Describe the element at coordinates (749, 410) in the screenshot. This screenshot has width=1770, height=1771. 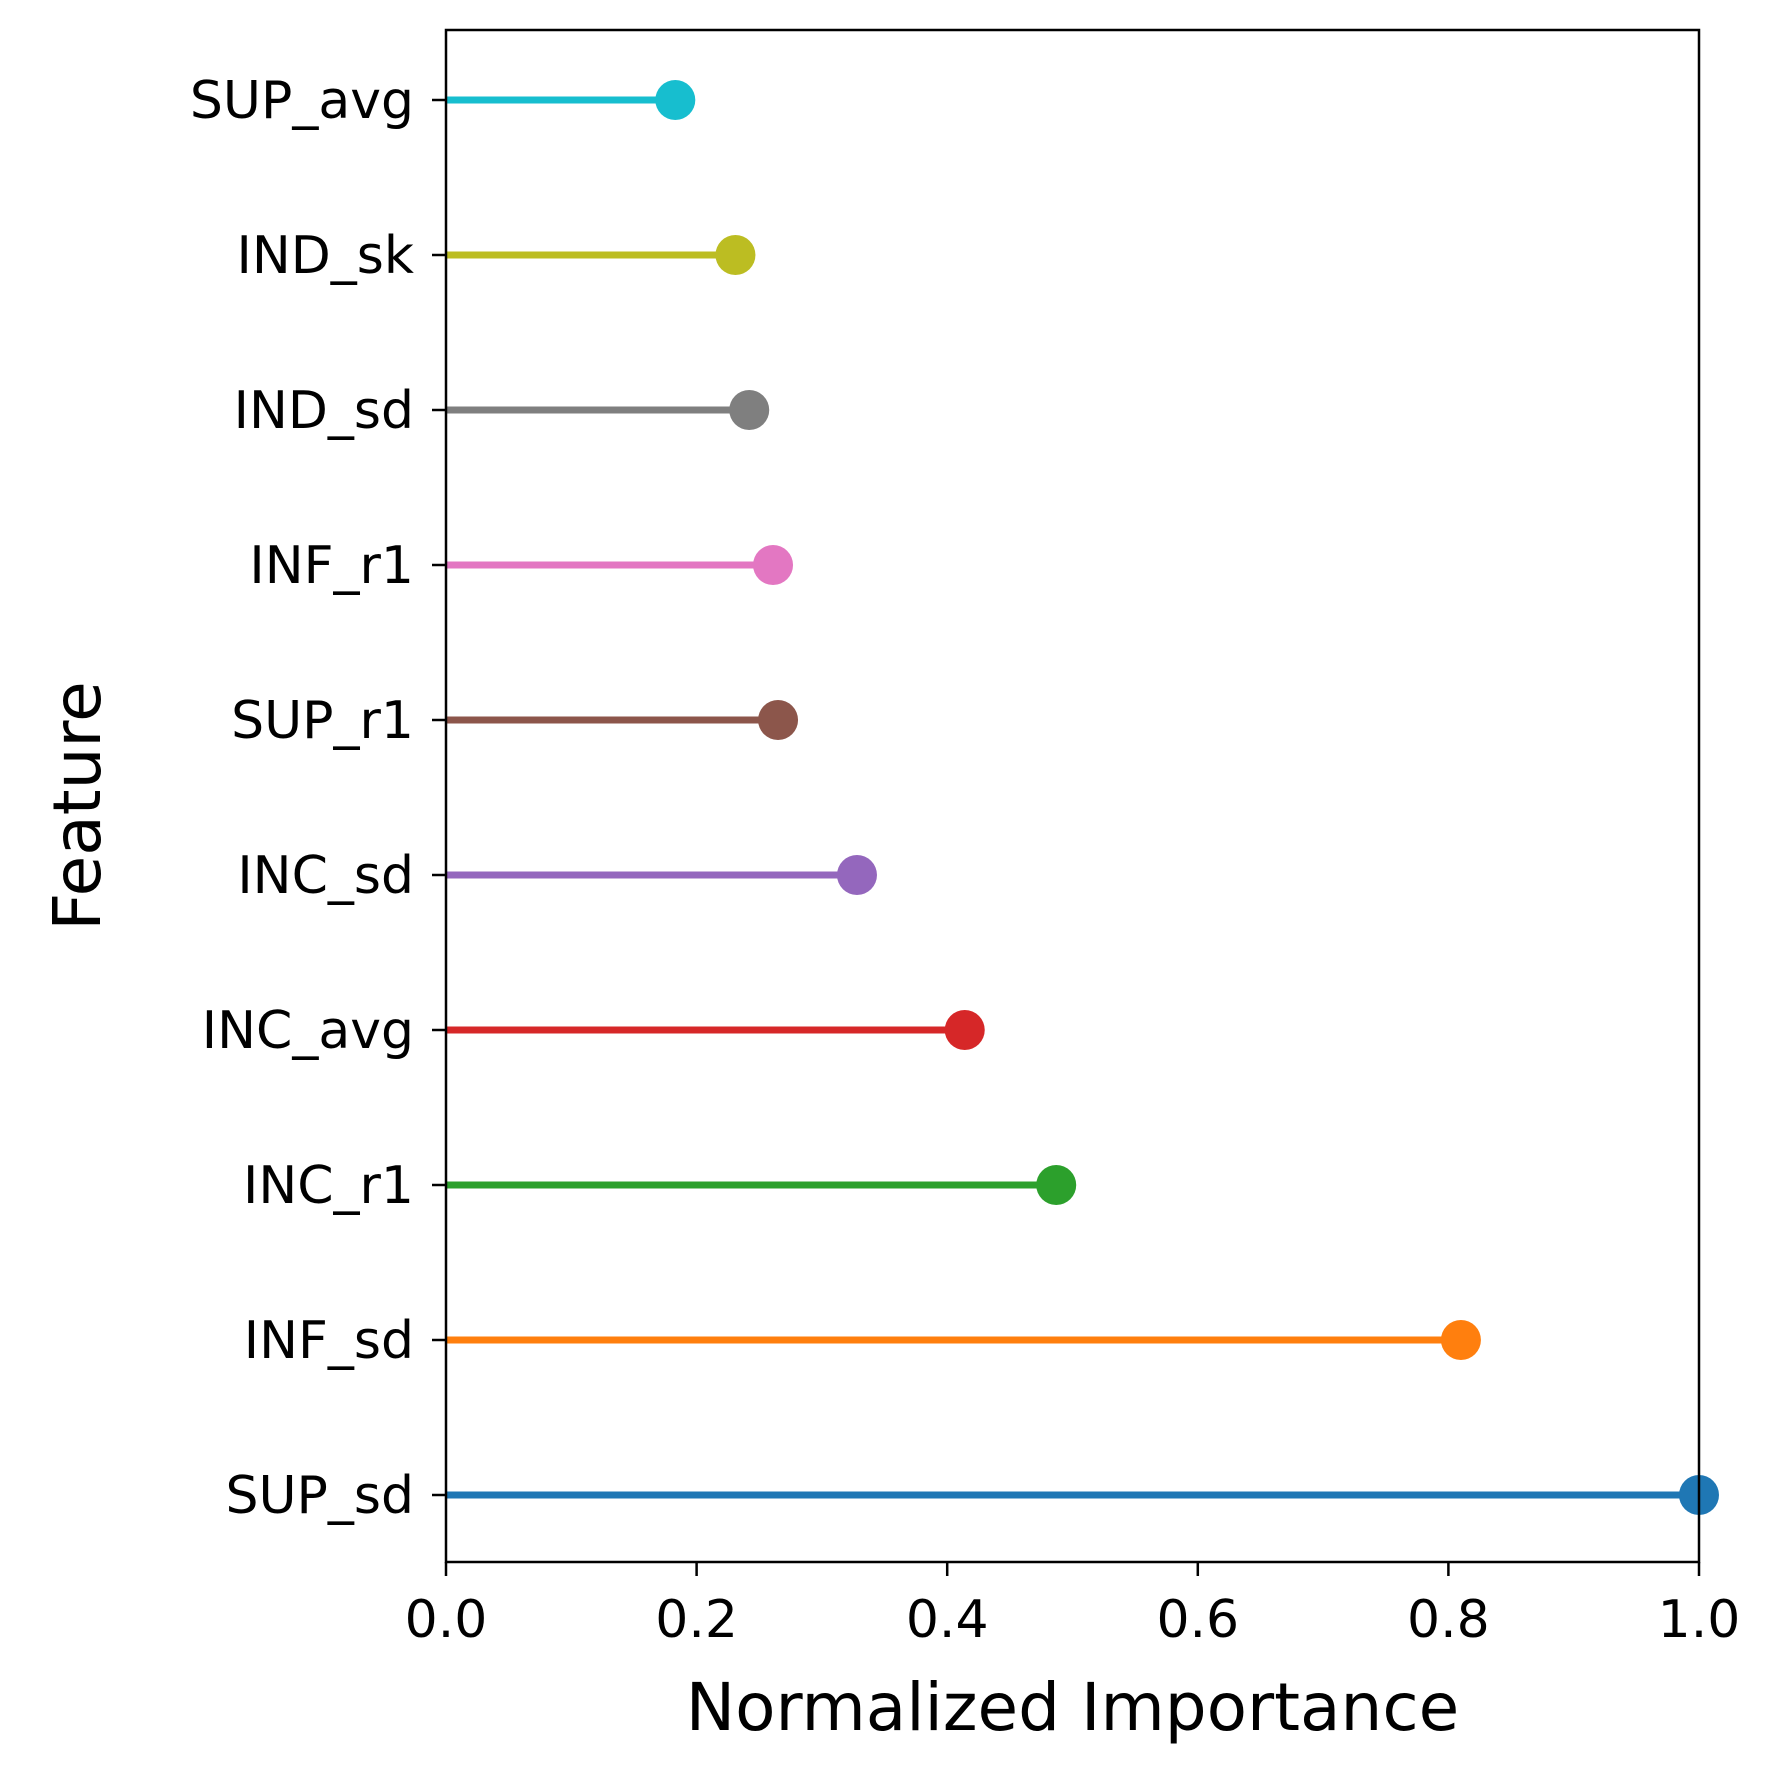
I see `dot-IND_sd` at that location.